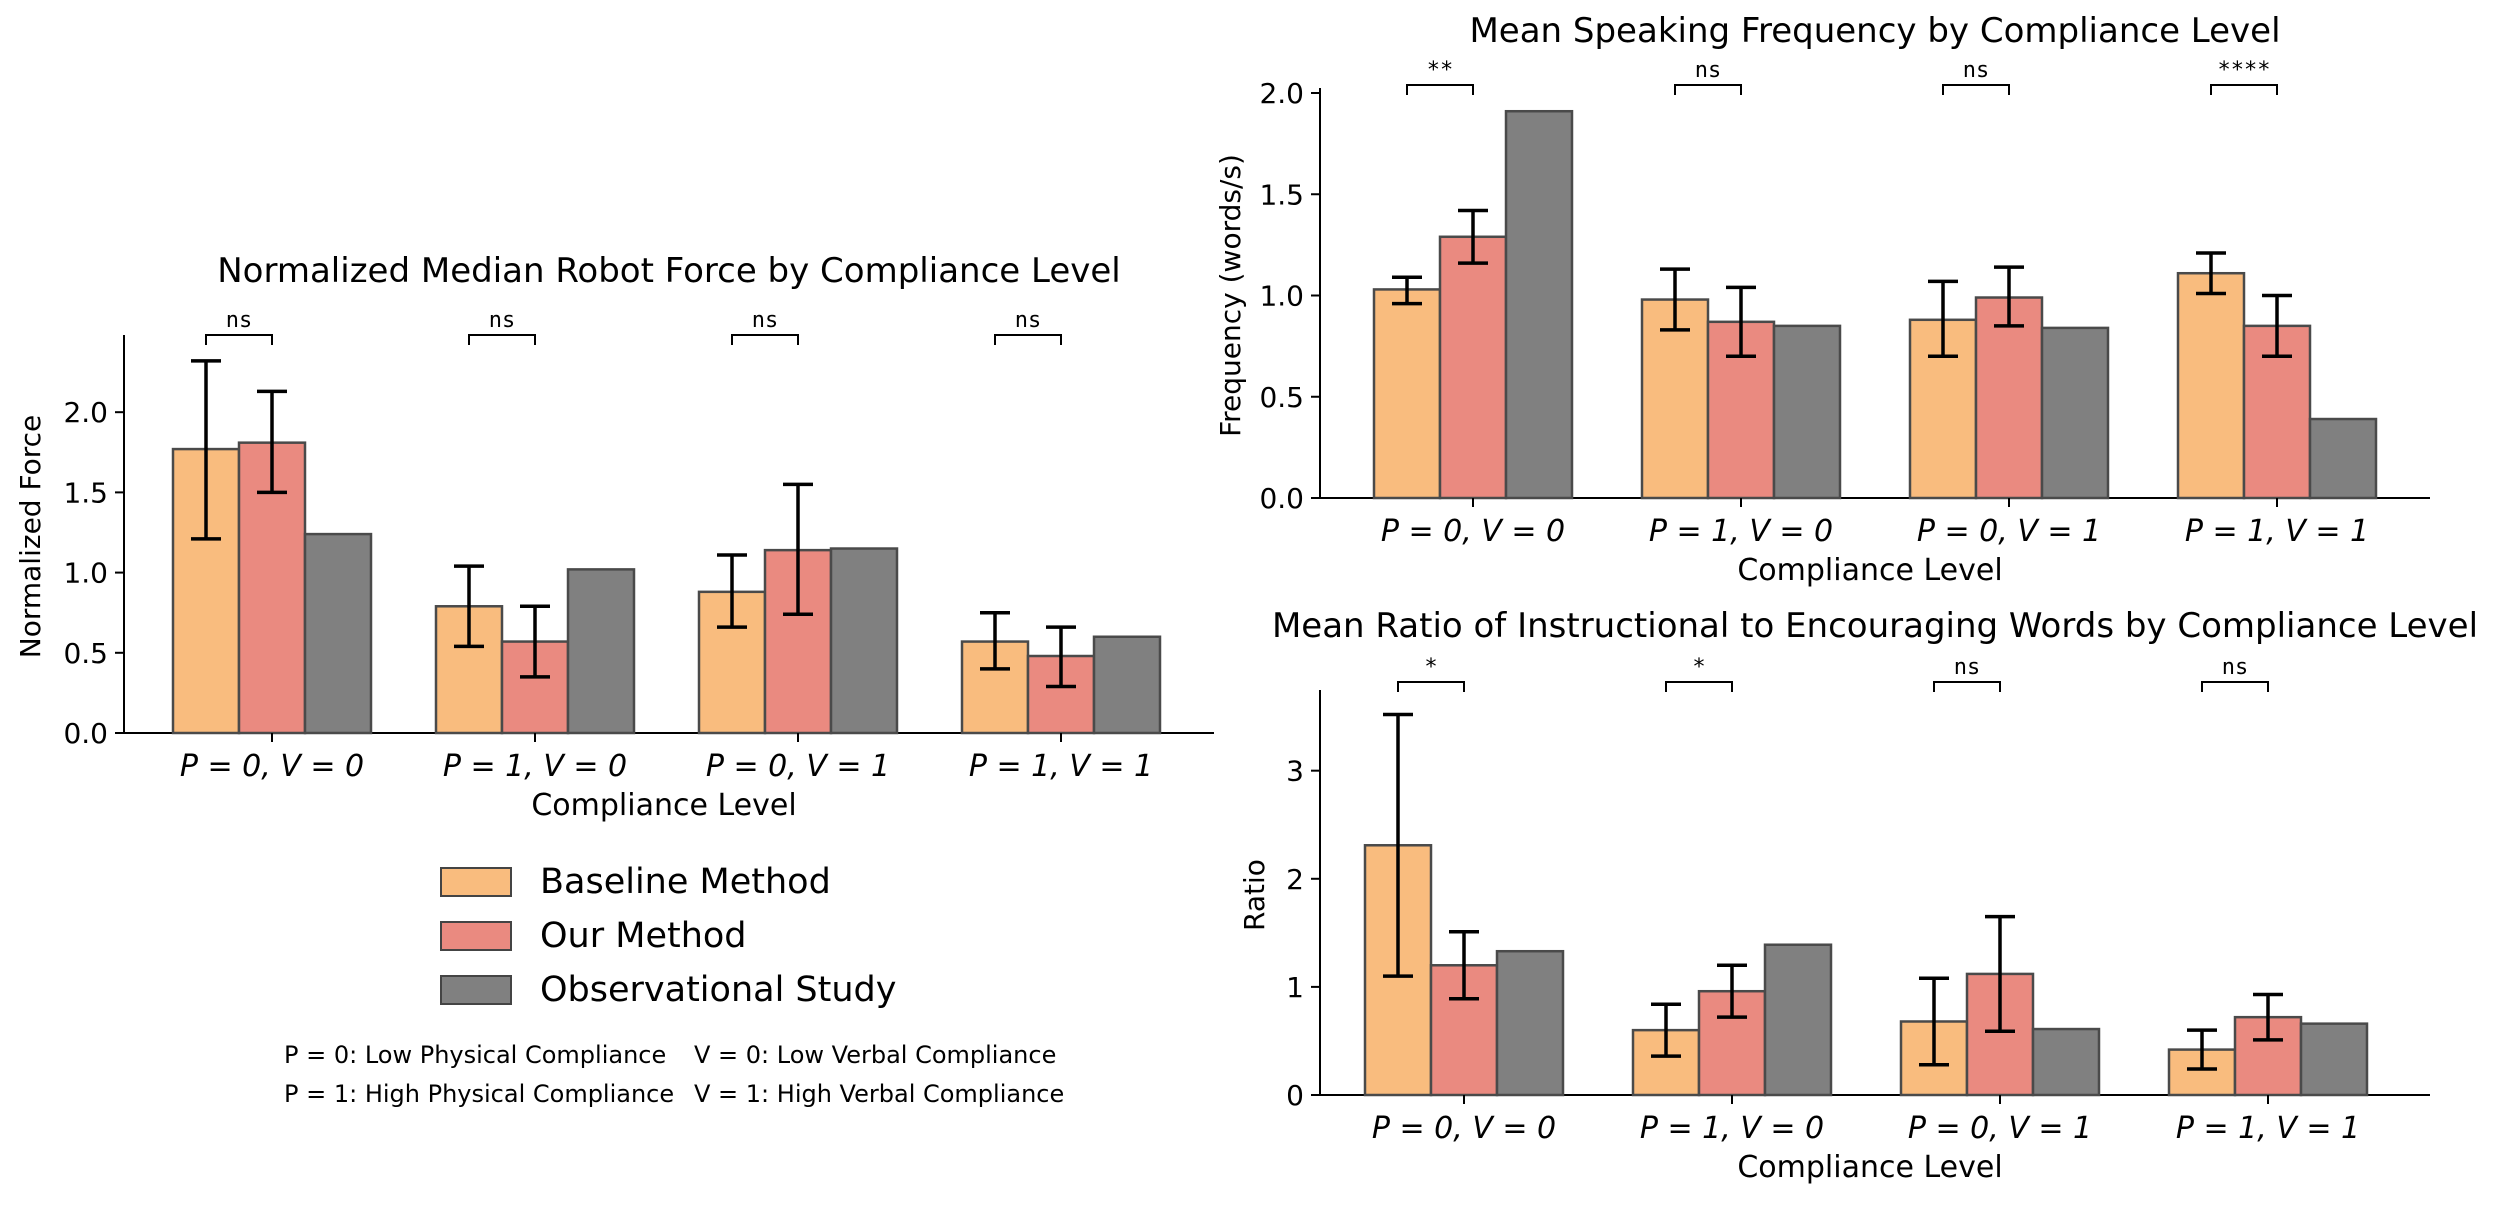 The width and height of the screenshot is (2518, 1206). I want to click on legend-item-baseline: Baseline Method, so click(668, 882).